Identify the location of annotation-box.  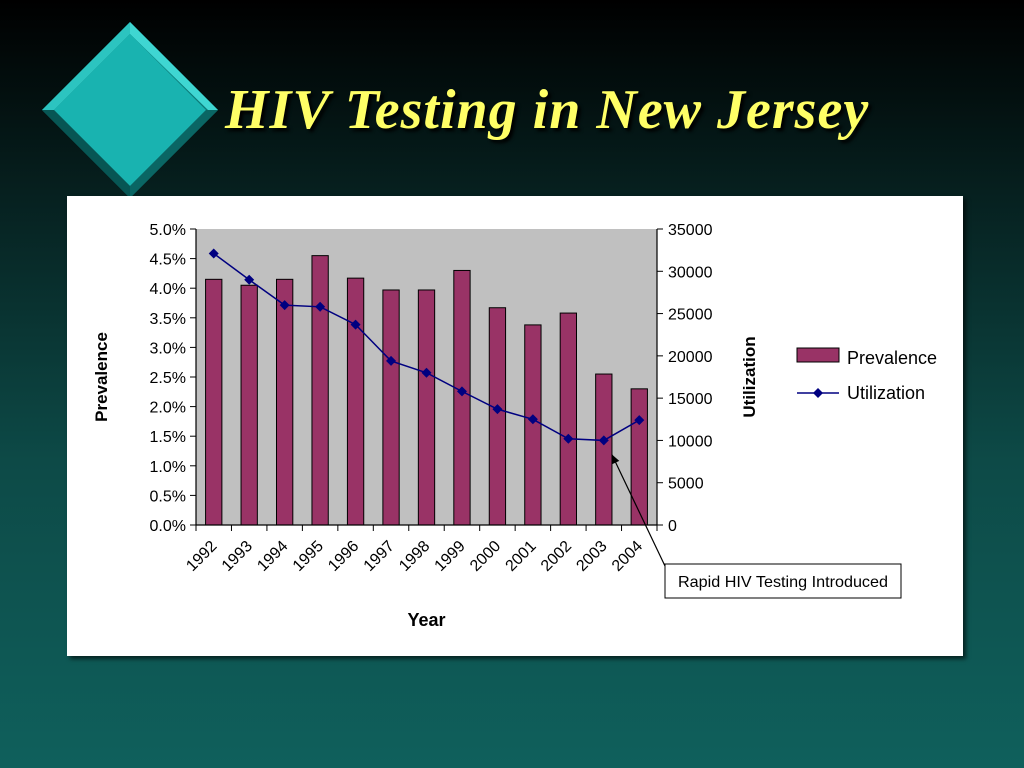
(783, 581).